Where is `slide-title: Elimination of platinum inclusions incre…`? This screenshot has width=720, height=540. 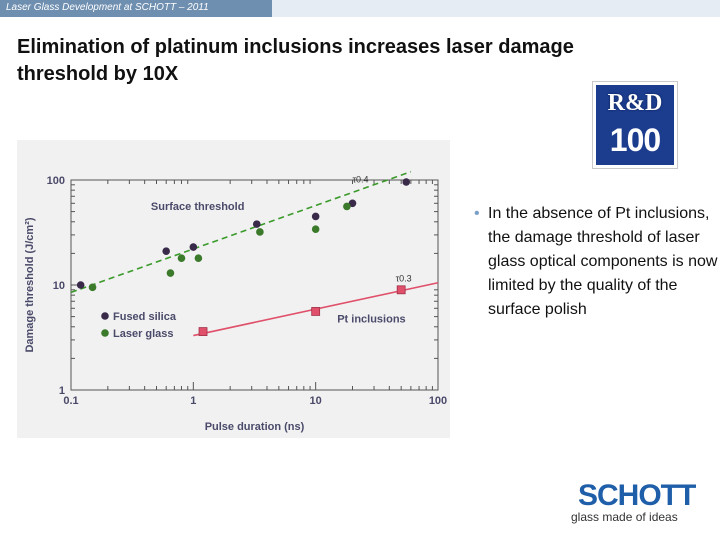
slide-title: Elimination of platinum inclusions incre… is located at coordinates (295, 60).